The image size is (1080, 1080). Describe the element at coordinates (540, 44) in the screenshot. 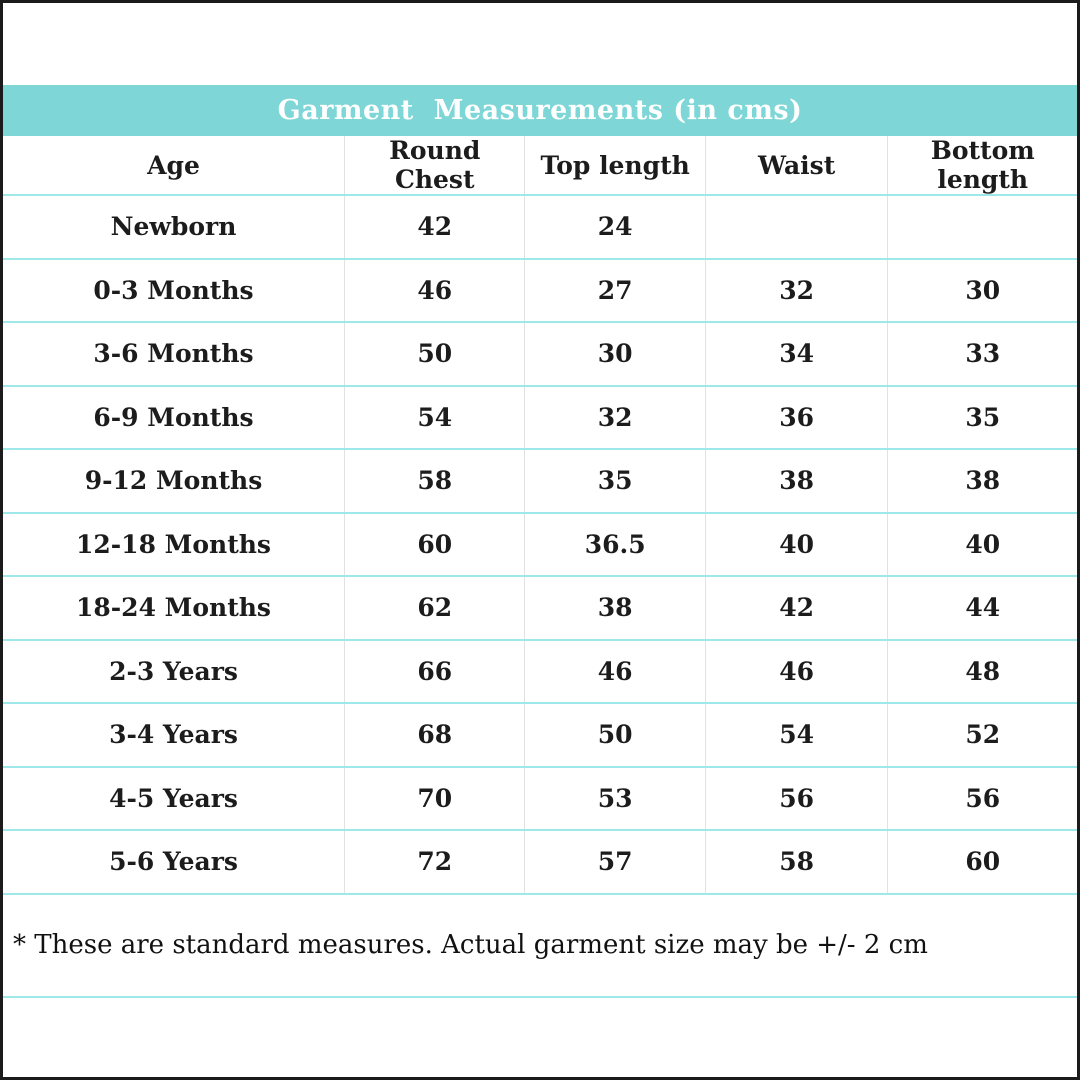

I see `top-spacer` at that location.